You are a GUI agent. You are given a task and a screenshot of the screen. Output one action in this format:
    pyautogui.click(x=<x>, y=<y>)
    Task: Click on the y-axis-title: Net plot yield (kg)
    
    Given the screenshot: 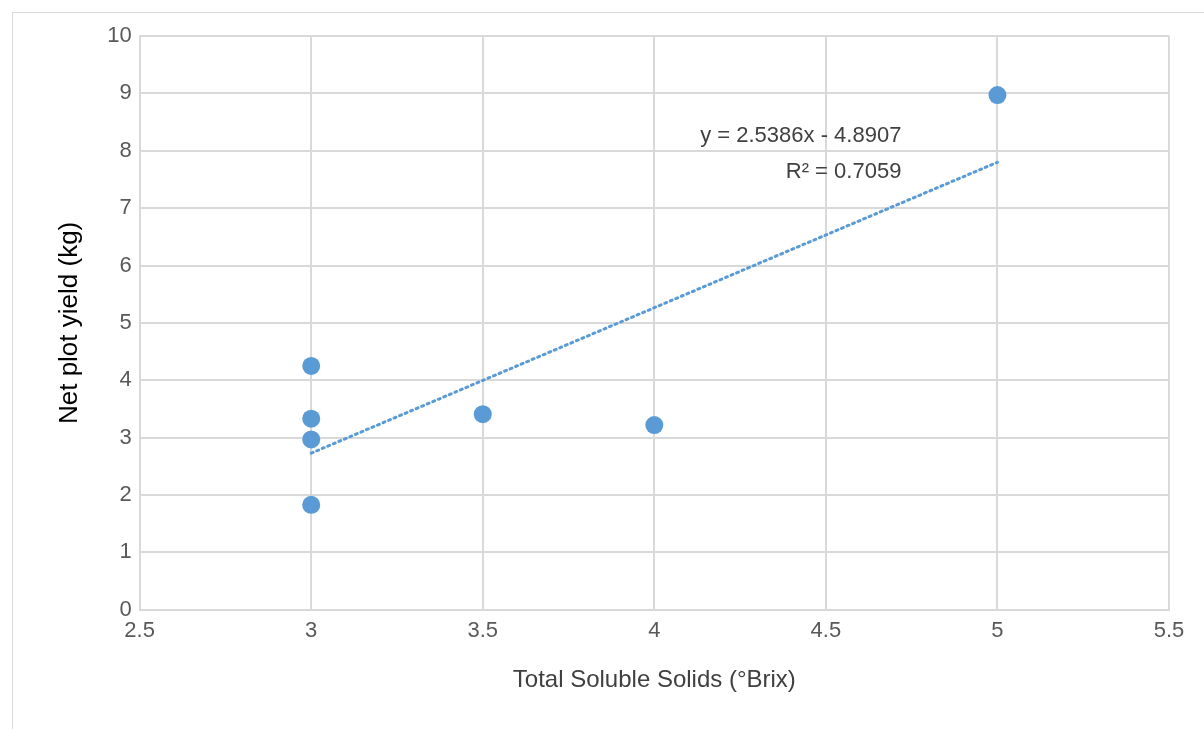 What is the action you would take?
    pyautogui.click(x=67, y=323)
    